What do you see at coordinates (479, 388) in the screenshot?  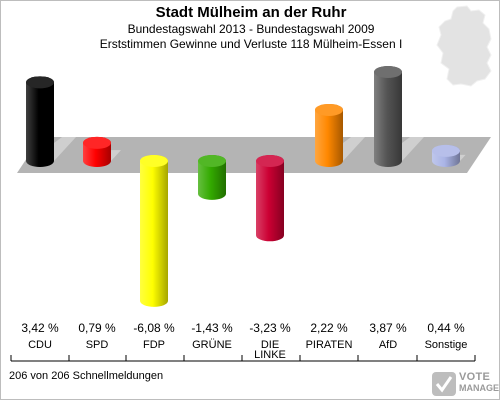 I see `logo-text-manager: MANAGER` at bounding box center [479, 388].